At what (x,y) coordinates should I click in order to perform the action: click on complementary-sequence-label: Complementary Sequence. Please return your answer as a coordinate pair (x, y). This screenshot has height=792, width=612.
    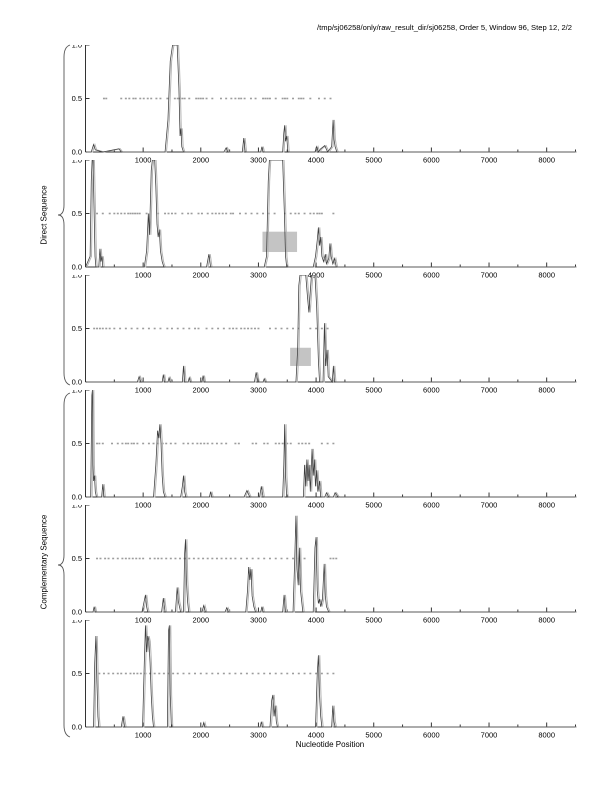
    Looking at the image, I should click on (44, 562).